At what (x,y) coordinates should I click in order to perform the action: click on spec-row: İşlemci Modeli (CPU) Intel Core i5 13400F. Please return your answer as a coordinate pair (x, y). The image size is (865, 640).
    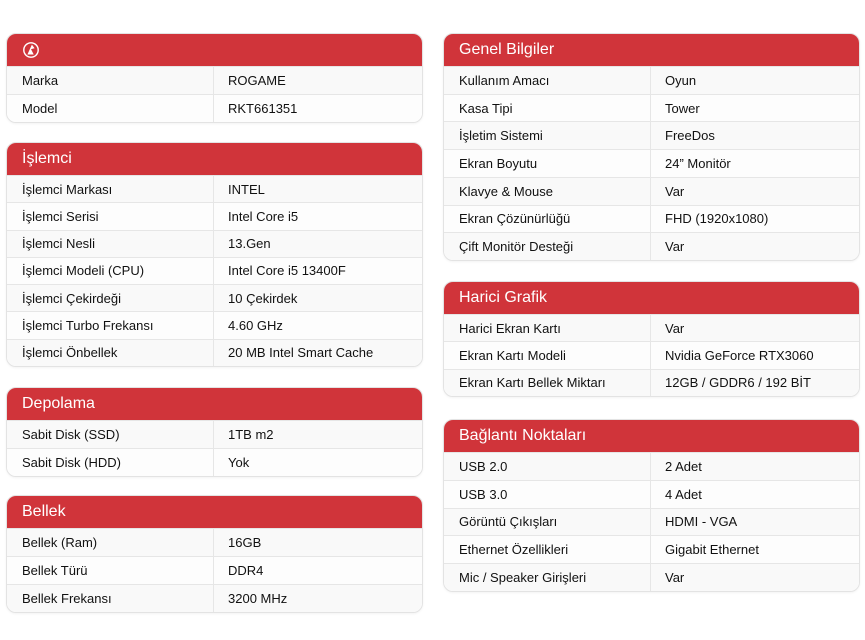
    Looking at the image, I should click on (214, 270).